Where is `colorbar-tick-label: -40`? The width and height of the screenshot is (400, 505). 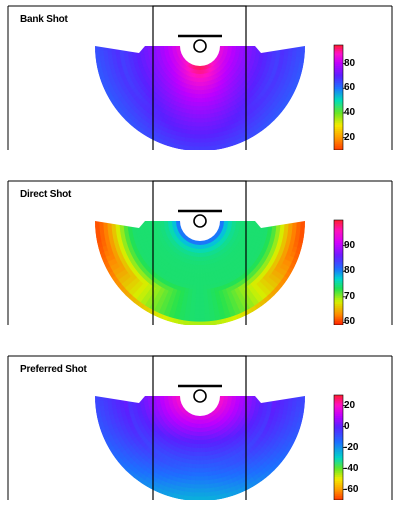
colorbar-tick-label: -40 is located at coordinates (351, 468).